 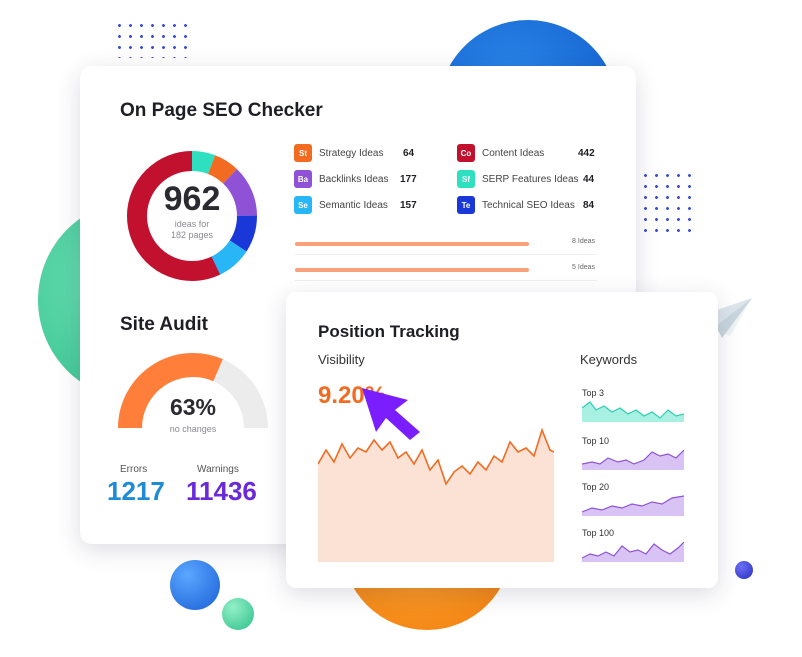 I want to click on donut-segment-serp, so click(x=192, y=216).